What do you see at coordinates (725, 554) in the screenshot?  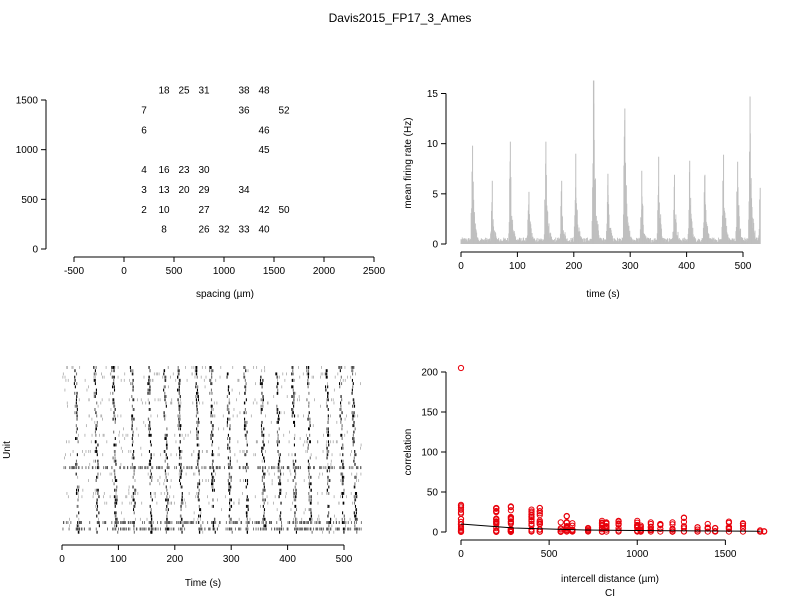 I see `corr-x-tick-label: 1500` at bounding box center [725, 554].